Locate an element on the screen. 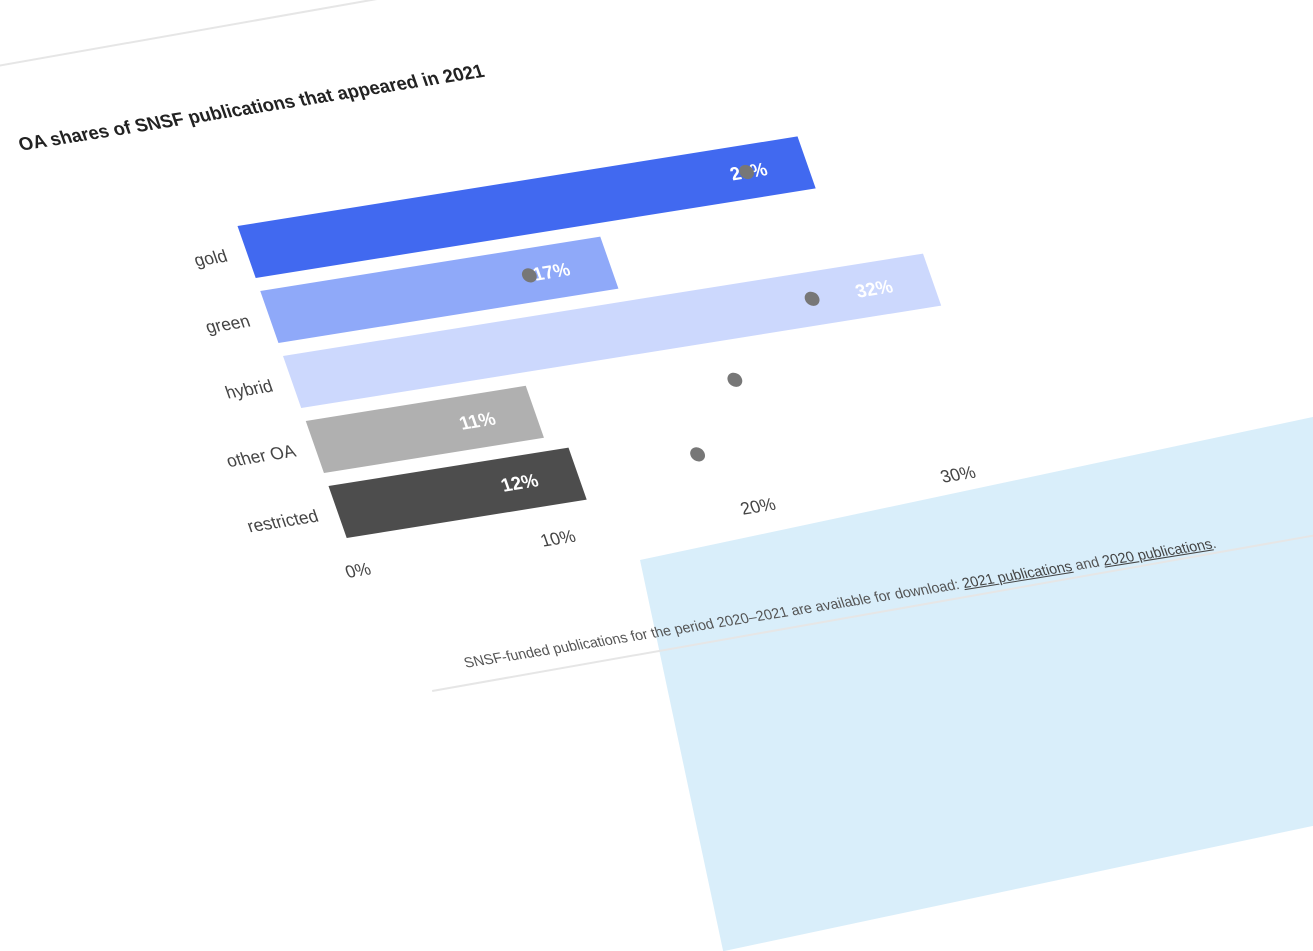  x-tick-label: 0% is located at coordinates (358, 570).